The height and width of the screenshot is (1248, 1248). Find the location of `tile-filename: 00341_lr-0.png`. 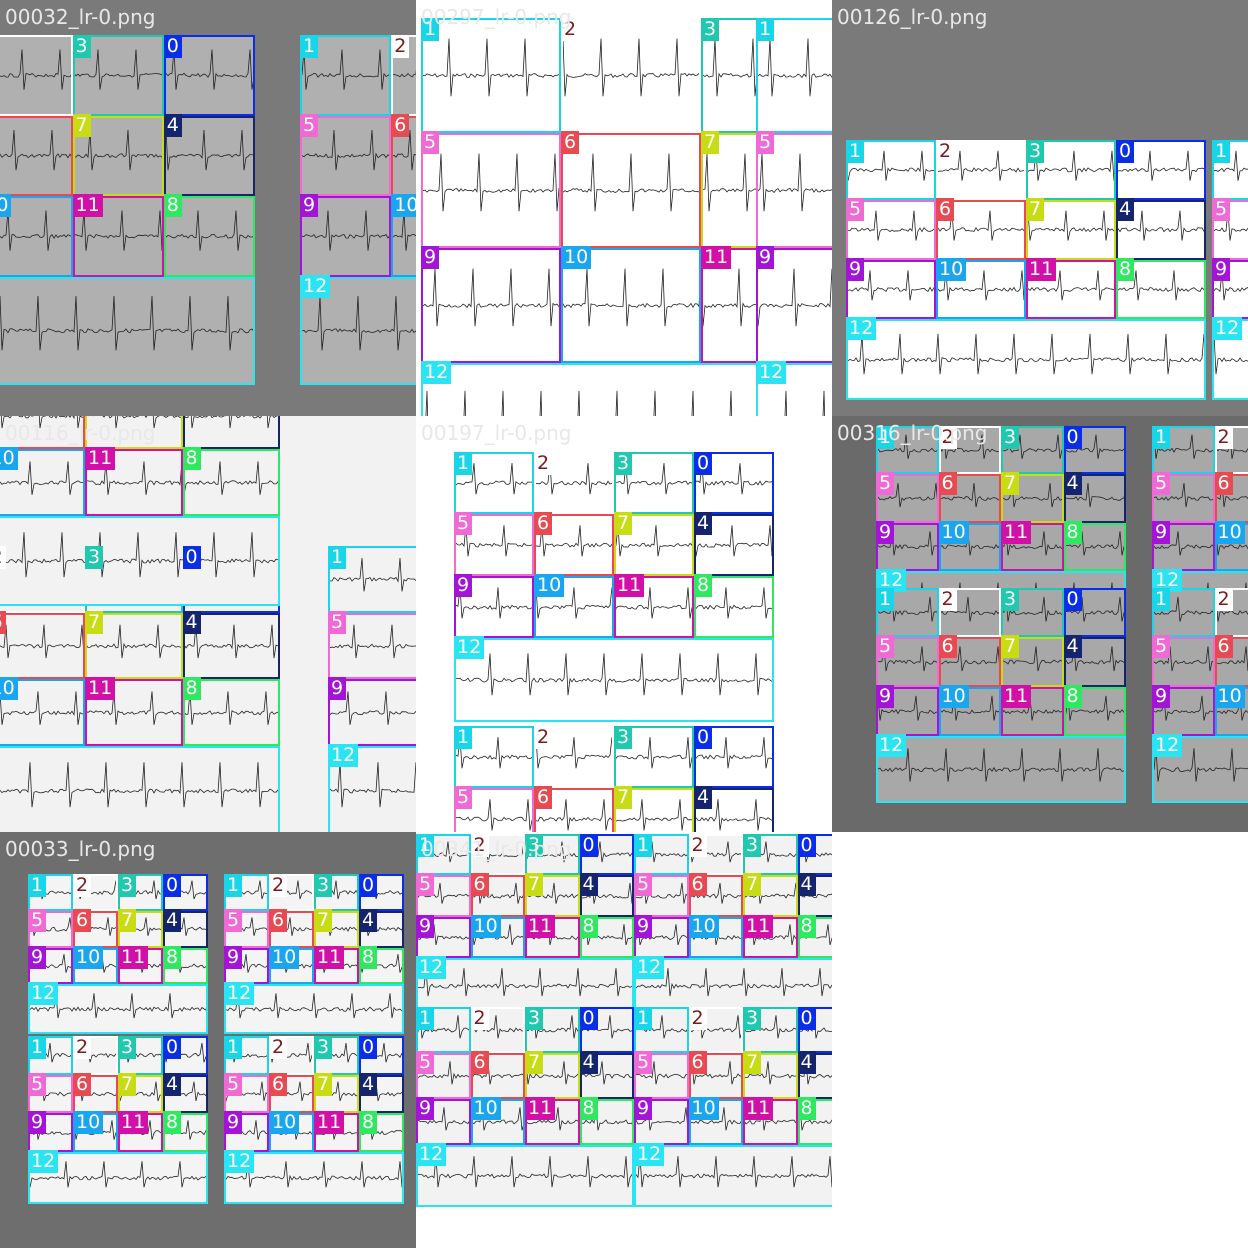

tile-filename: 00341_lr-0.png is located at coordinates (496, 849).